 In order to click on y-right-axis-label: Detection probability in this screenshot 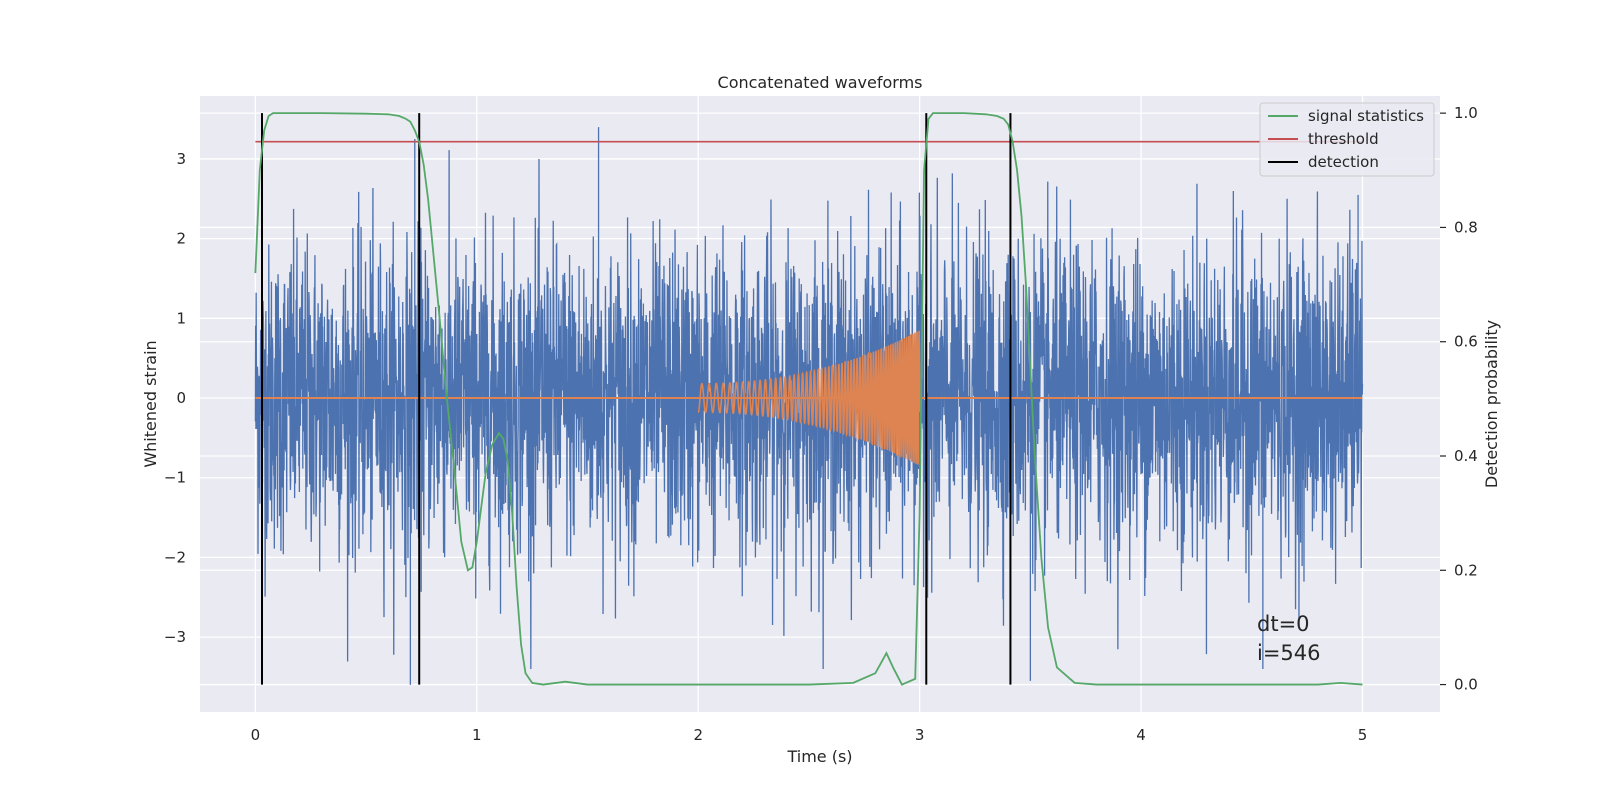, I will do `click(1491, 404)`.